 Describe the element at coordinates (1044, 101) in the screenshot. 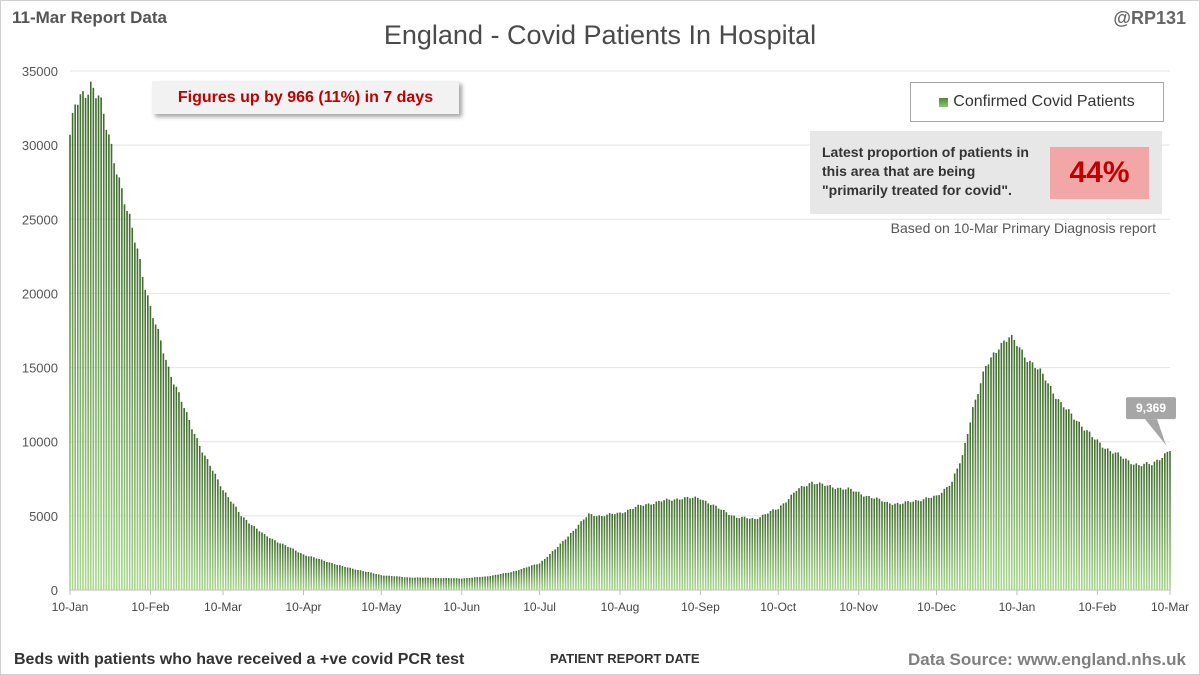

I see `legend-entry: Confirmed Covid Patients` at that location.